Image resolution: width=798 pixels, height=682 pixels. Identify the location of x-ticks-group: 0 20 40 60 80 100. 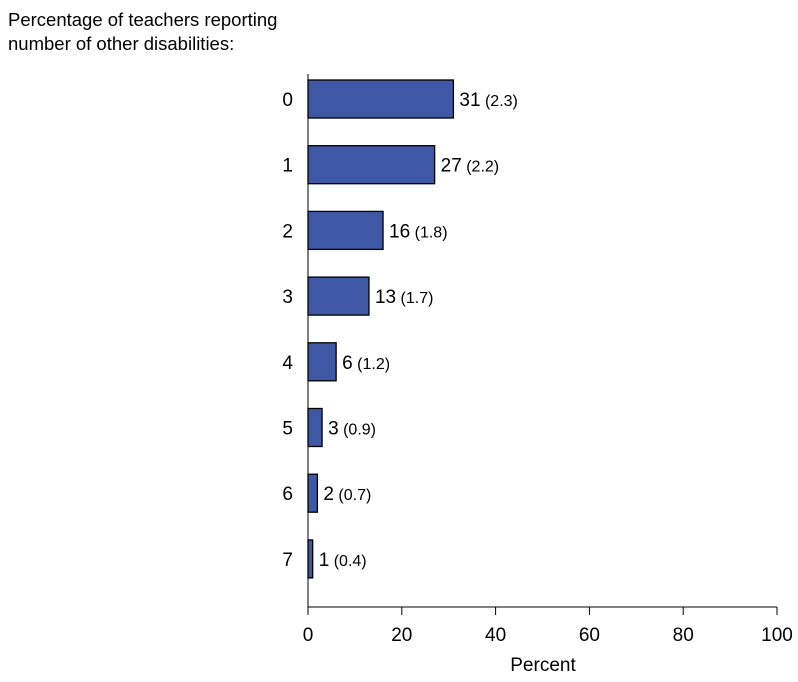
(548, 626).